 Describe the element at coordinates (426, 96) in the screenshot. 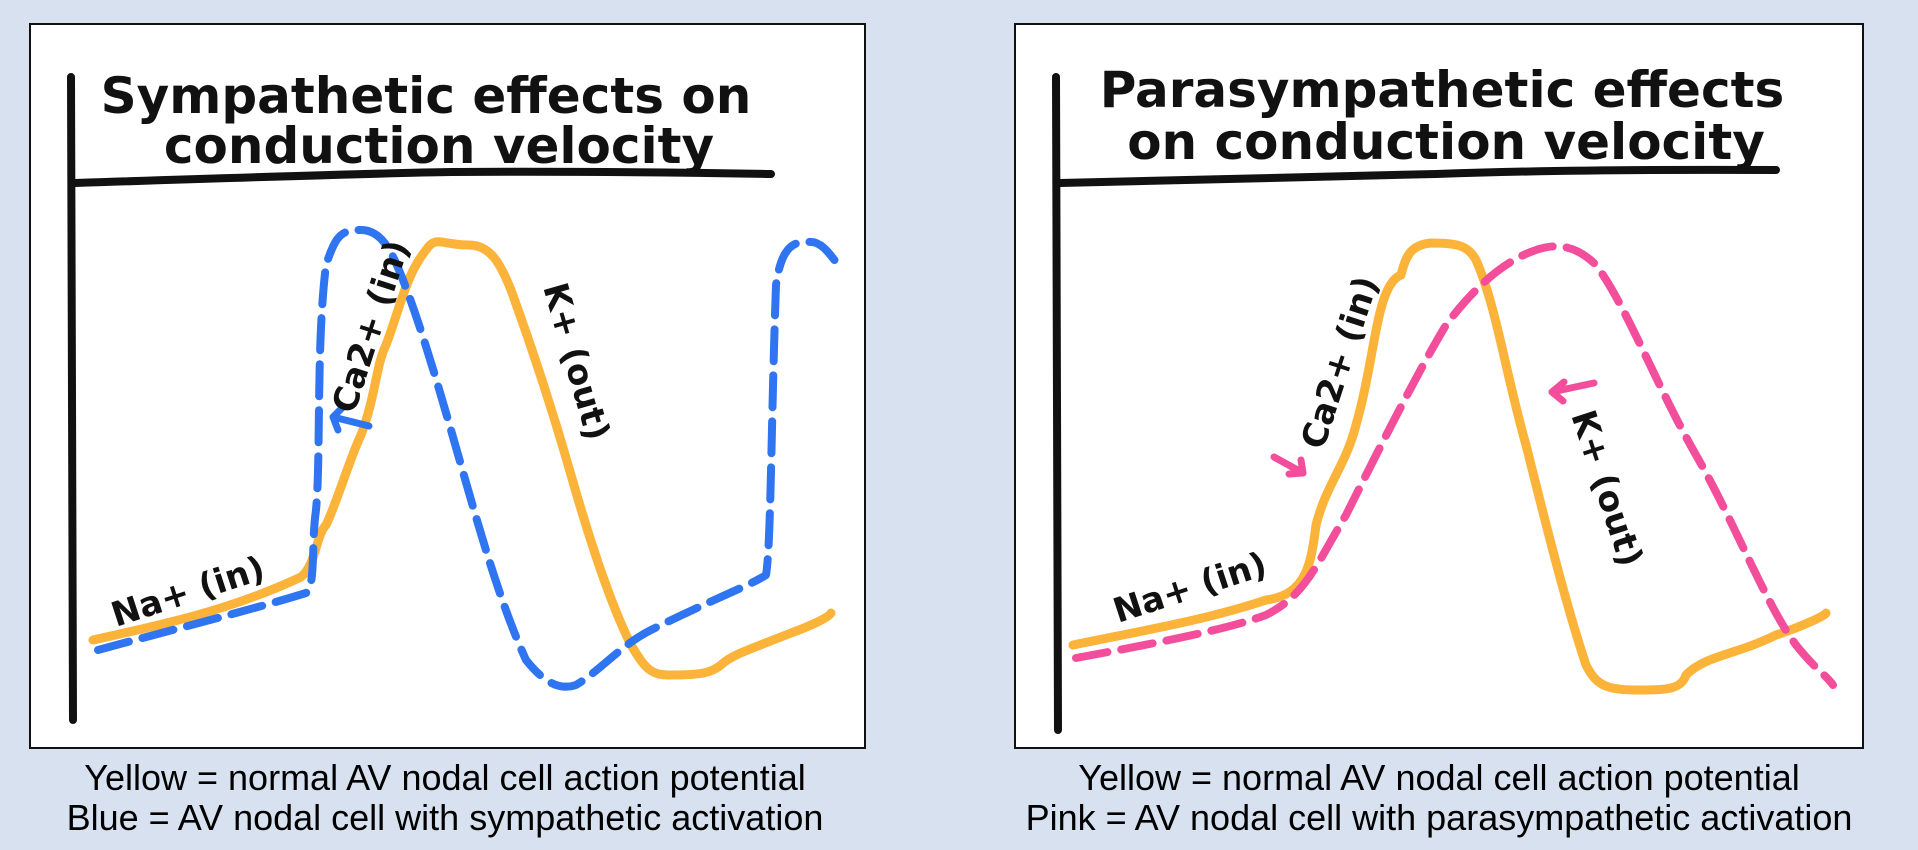

I see `sympathetic-title-line1: Sympathetic effects on` at that location.